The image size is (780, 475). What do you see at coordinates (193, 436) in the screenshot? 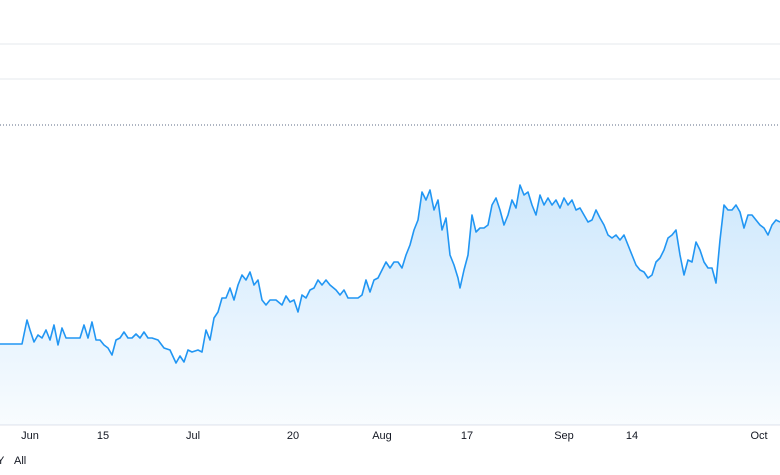
I see `x-tick-label: Jul` at bounding box center [193, 436].